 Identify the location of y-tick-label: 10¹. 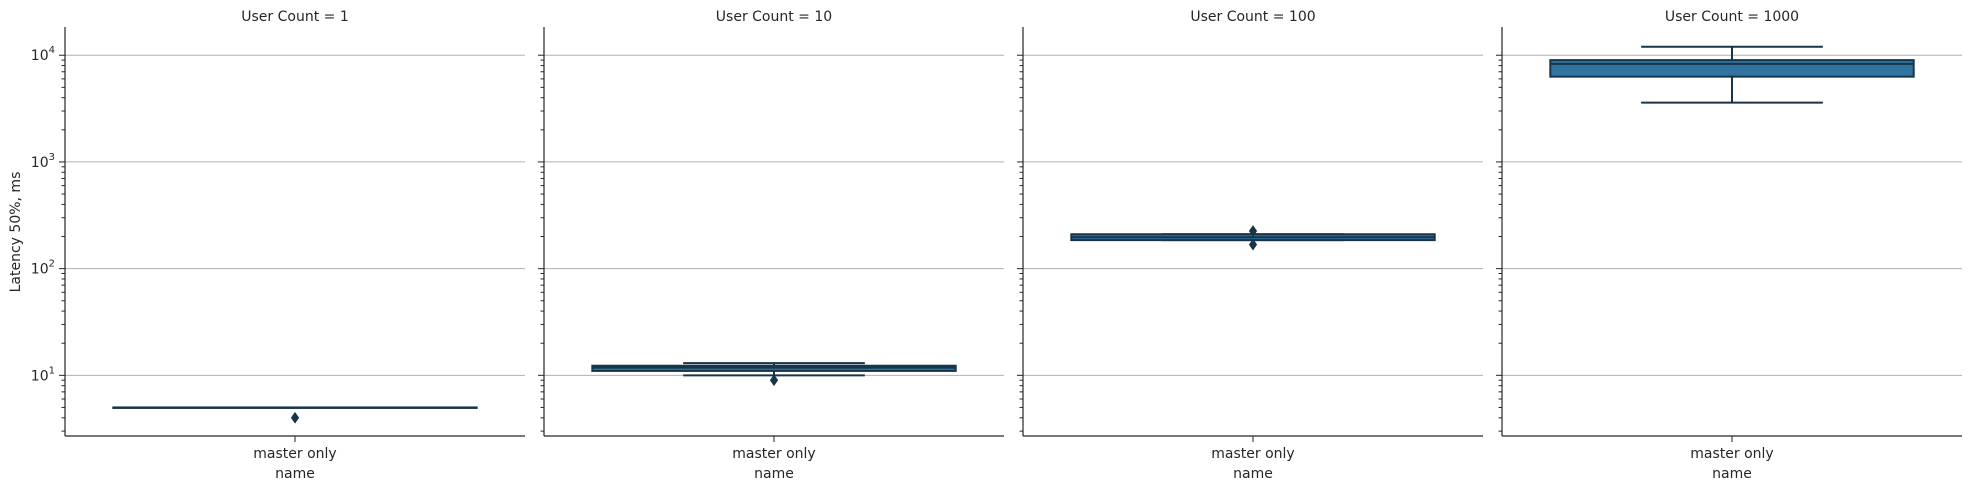
(43, 374).